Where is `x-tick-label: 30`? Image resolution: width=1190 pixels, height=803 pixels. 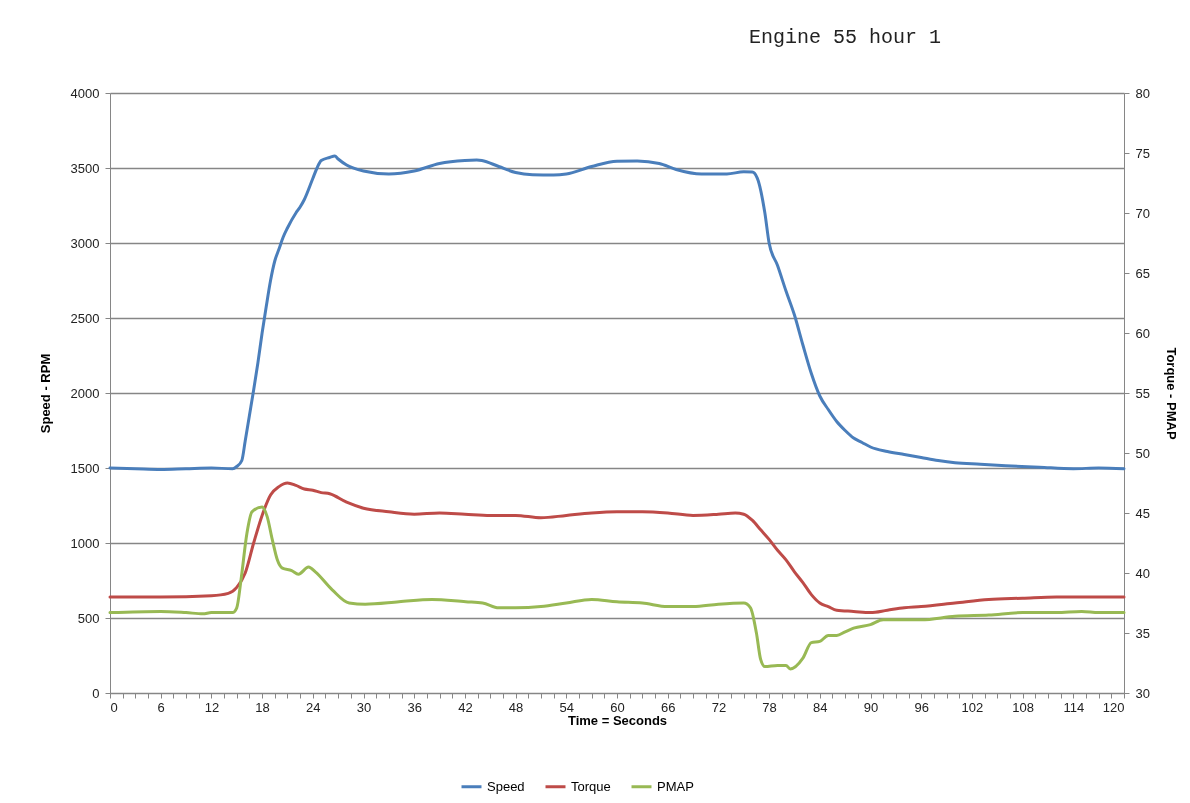 x-tick-label: 30 is located at coordinates (364, 707).